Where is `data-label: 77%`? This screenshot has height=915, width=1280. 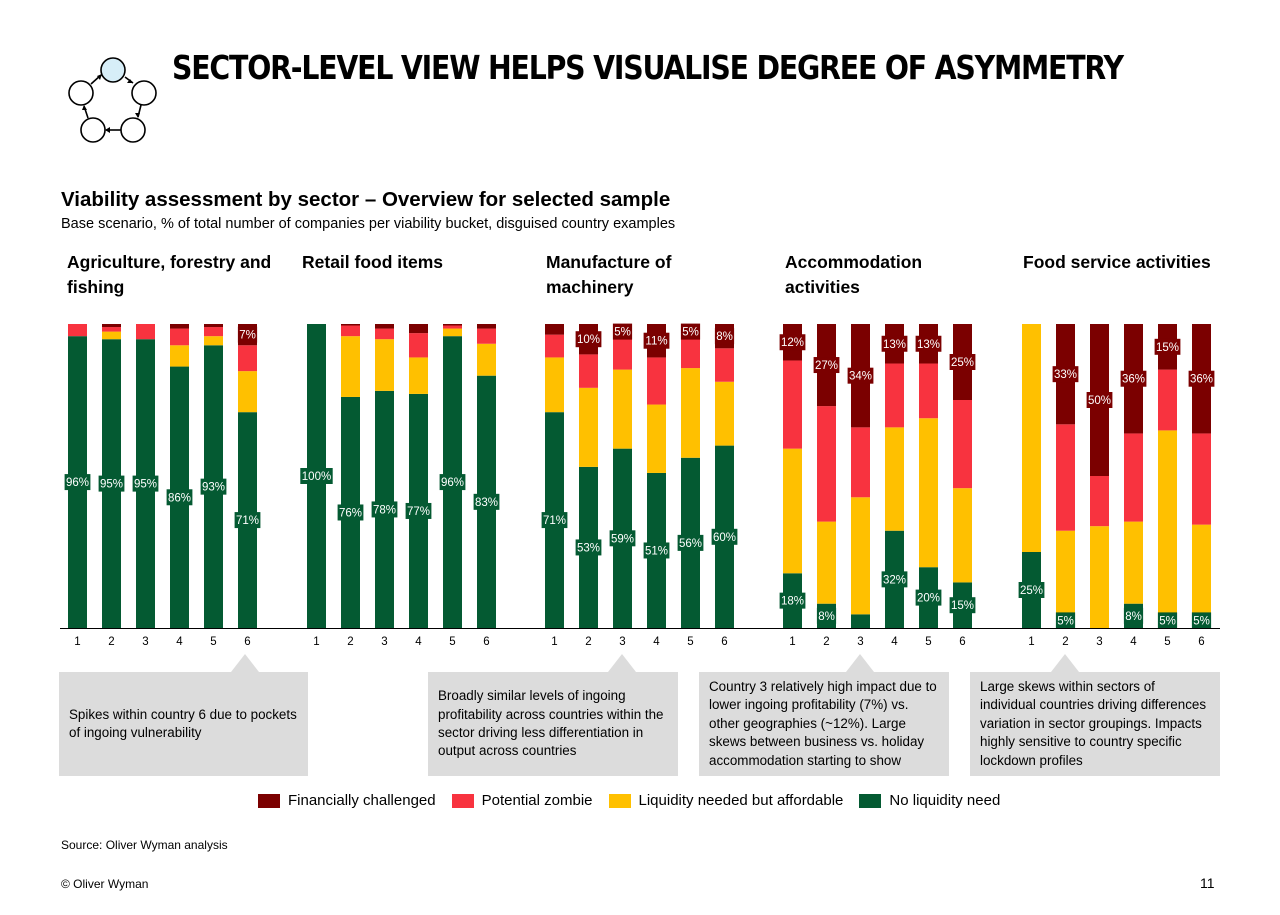 data-label: 77% is located at coordinates (418, 510).